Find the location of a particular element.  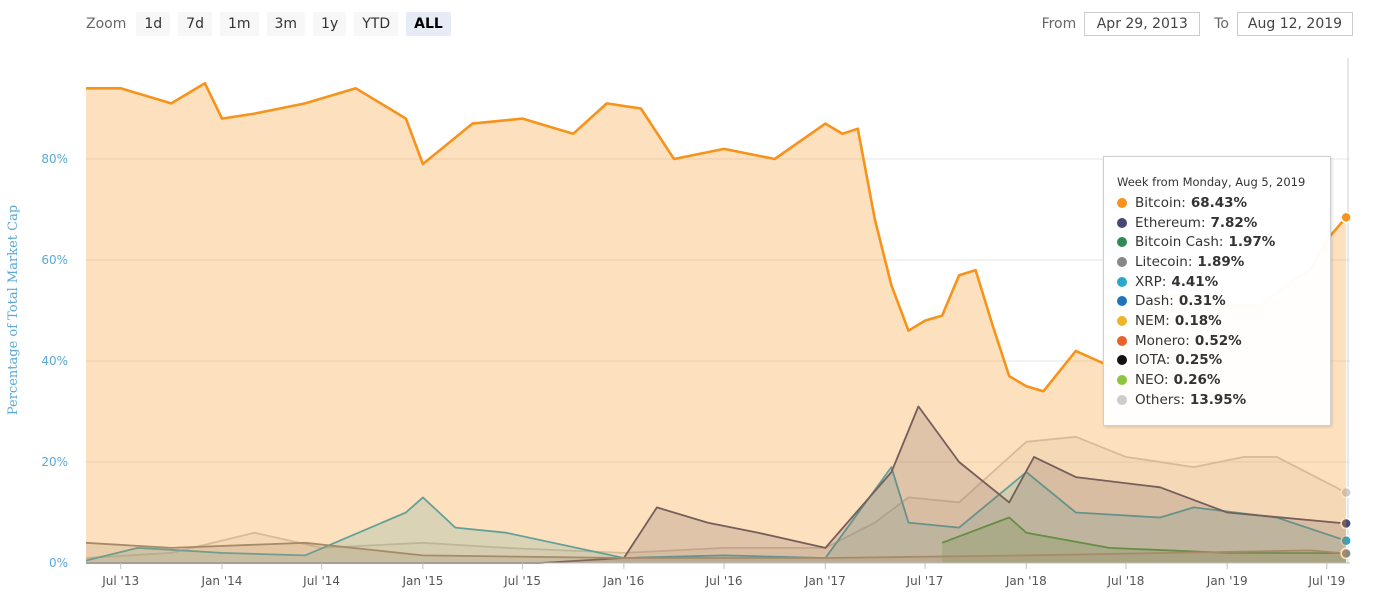

y-tick-label: 60% is located at coordinates (54, 260).